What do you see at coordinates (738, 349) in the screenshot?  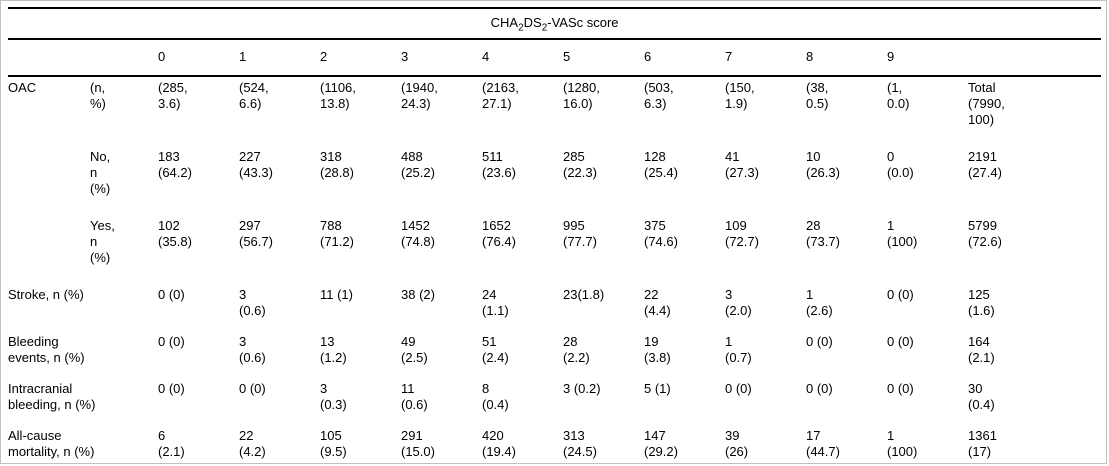 I see `data-cell: 1 (0.7)` at bounding box center [738, 349].